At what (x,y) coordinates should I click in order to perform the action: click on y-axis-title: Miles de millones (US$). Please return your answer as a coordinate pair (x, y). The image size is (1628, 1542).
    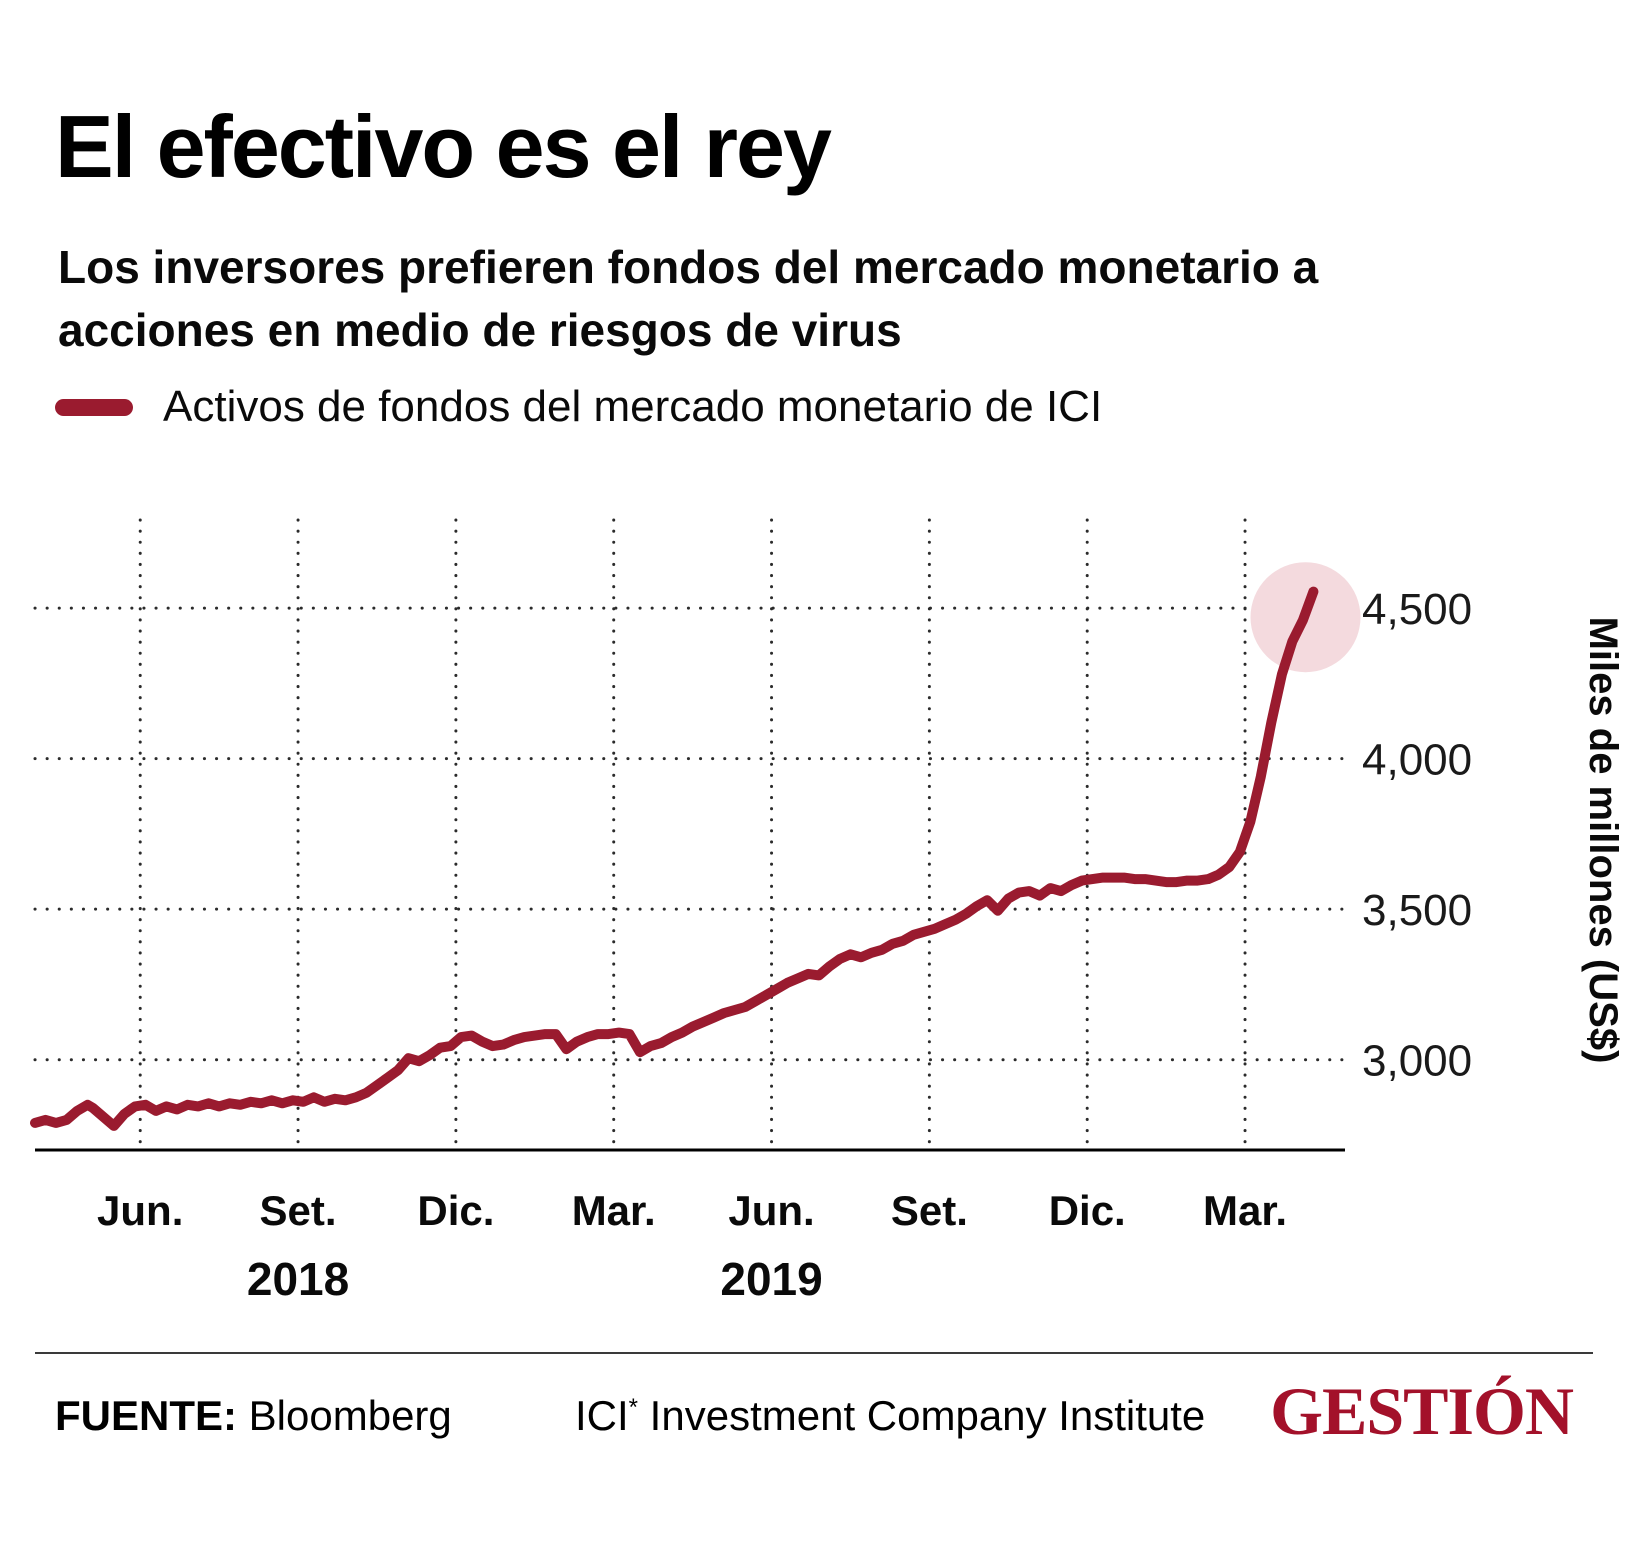
    Looking at the image, I should click on (1603, 840).